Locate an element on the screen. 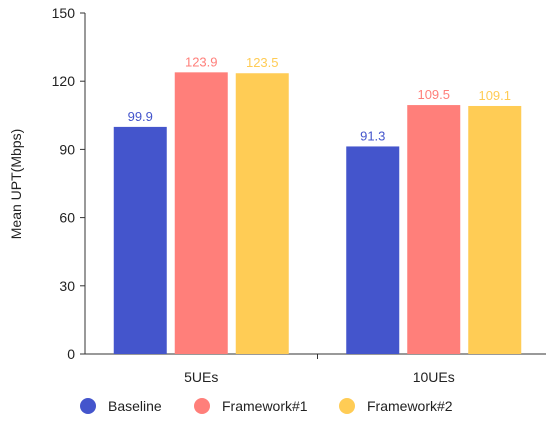 This screenshot has width=546, height=422. y-tick-label: 0 is located at coordinates (71, 354).